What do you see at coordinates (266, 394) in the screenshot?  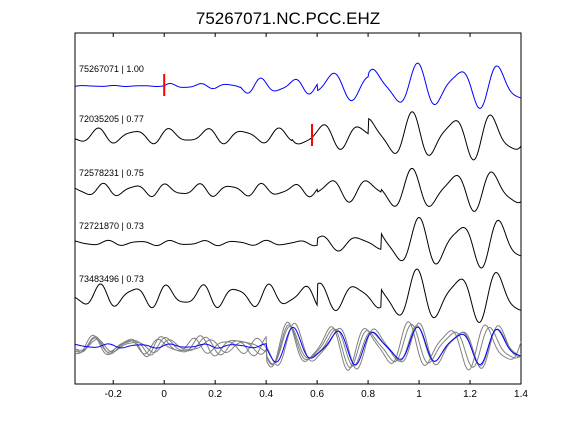 I see `x-tick-label: 0.4` at bounding box center [266, 394].